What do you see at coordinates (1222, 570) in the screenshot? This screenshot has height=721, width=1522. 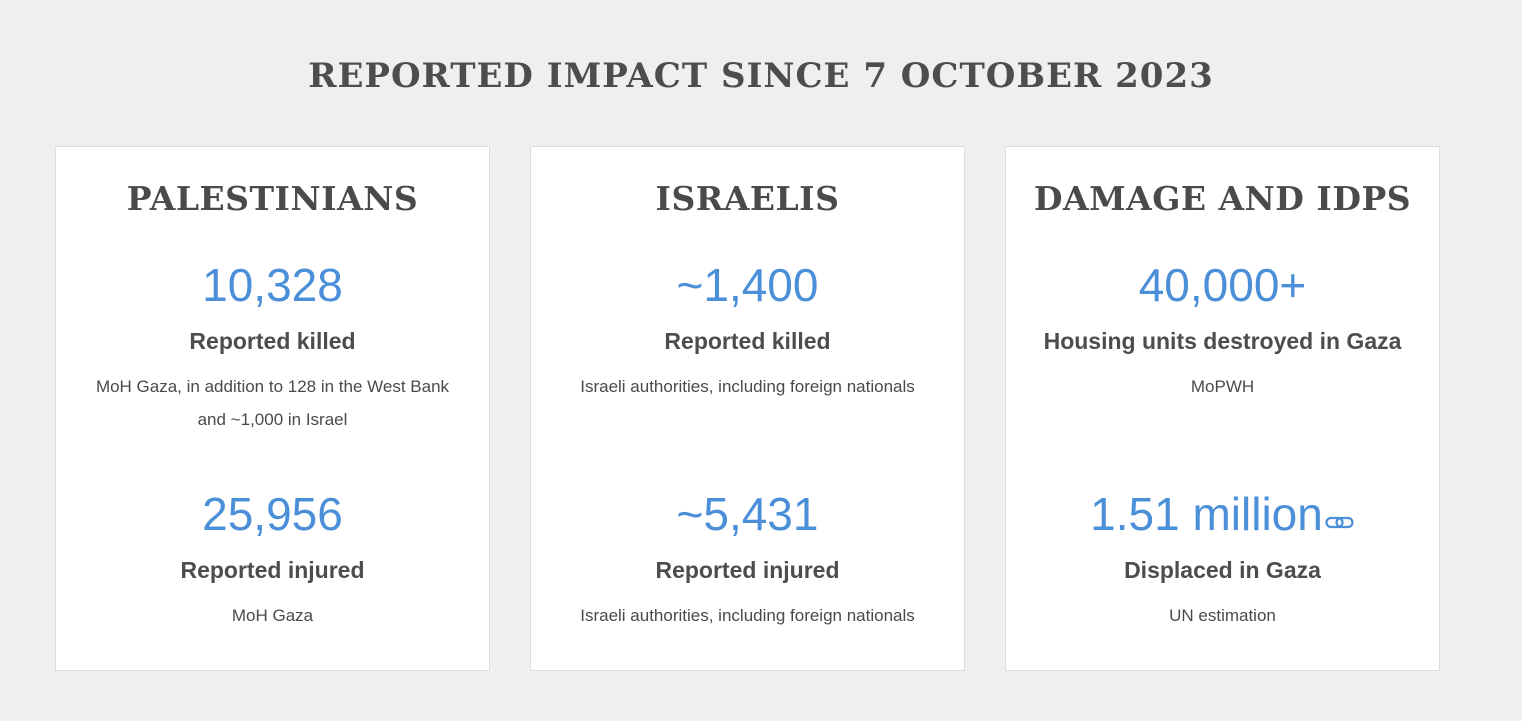 I see `stat-label: Displaced in Gaza` at bounding box center [1222, 570].